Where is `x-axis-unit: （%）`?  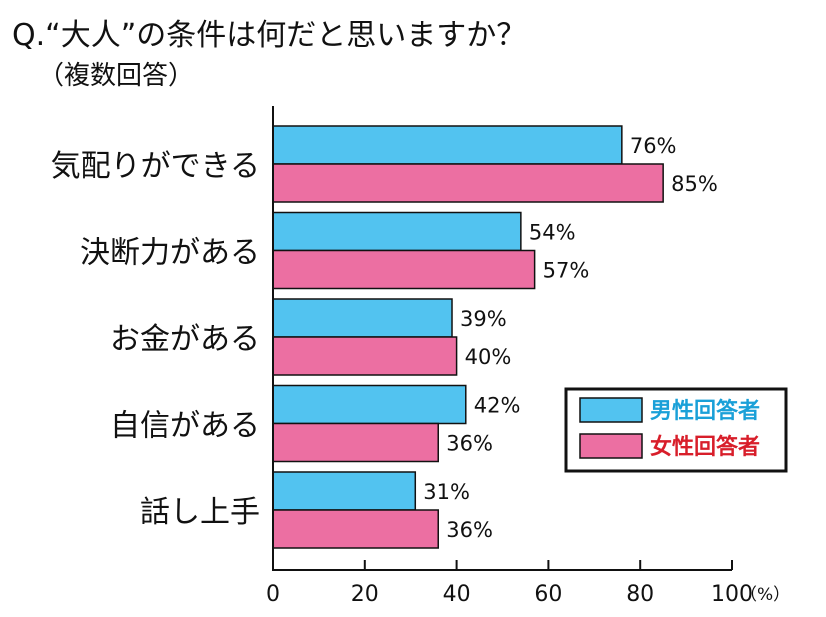
x-axis-unit: （%） is located at coordinates (765, 595).